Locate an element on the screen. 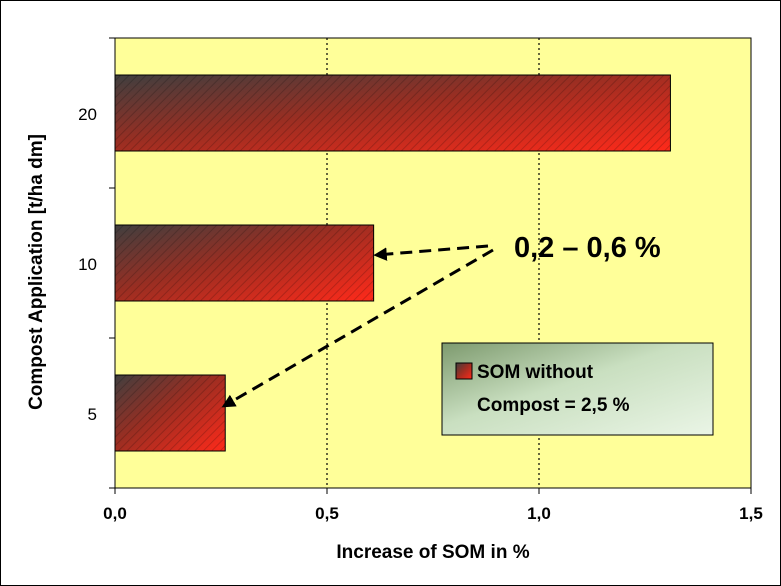  legend-label-line-1: SOM without is located at coordinates (535, 372).